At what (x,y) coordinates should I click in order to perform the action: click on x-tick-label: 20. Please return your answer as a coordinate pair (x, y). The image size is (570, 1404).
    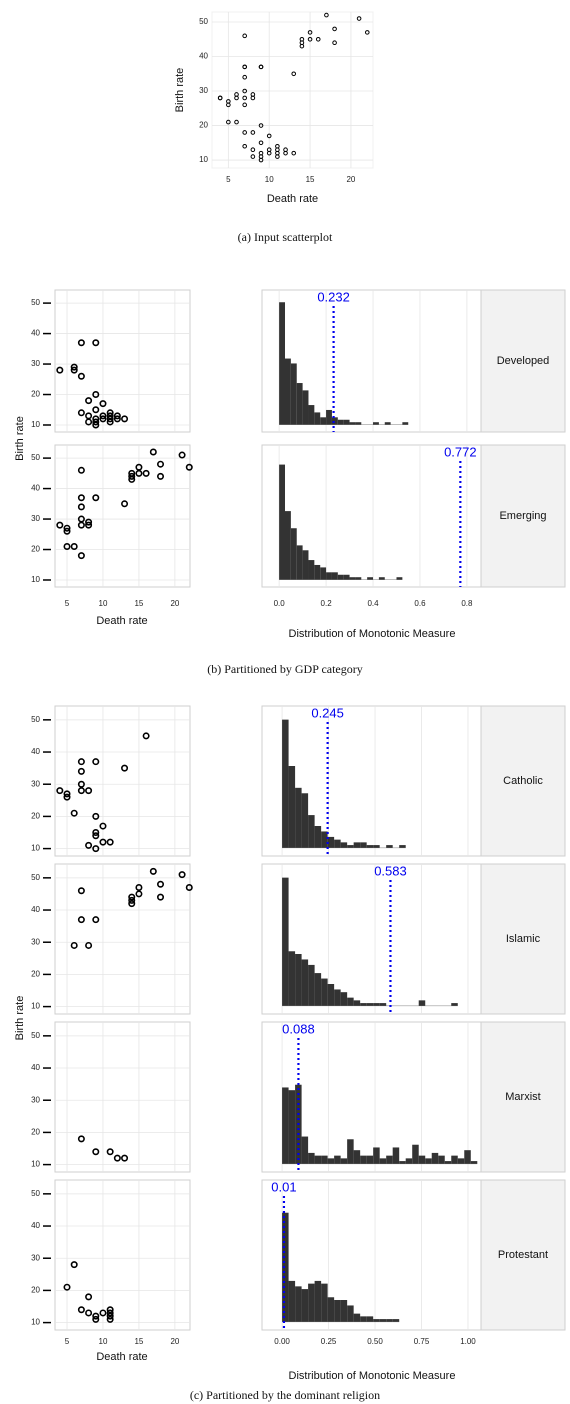
    Looking at the image, I should click on (350, 179).